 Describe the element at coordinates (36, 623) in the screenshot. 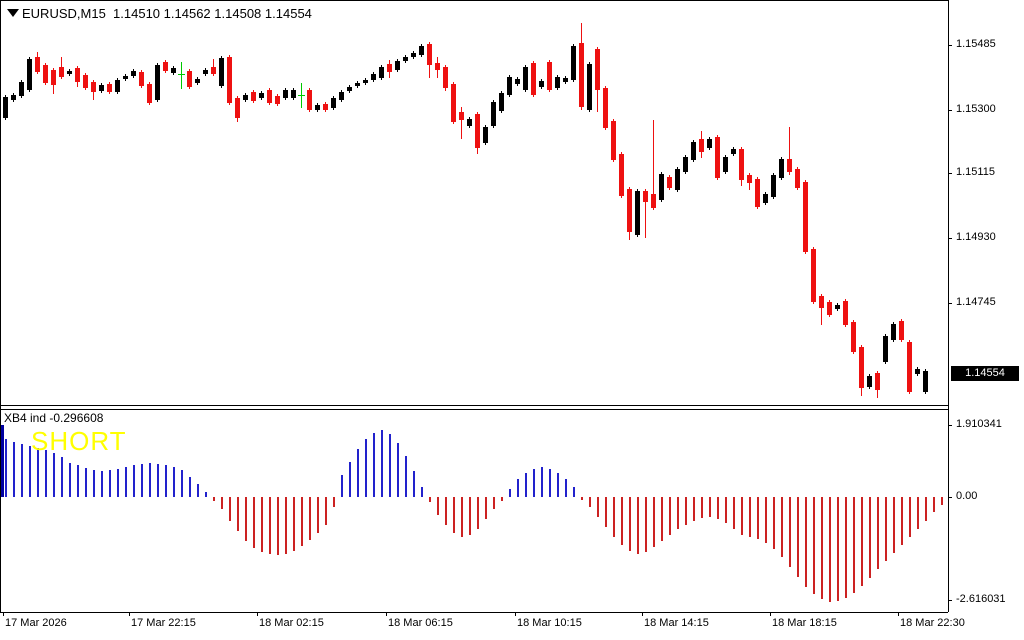

I see `axis-time-label: 17 Mar 2026` at that location.